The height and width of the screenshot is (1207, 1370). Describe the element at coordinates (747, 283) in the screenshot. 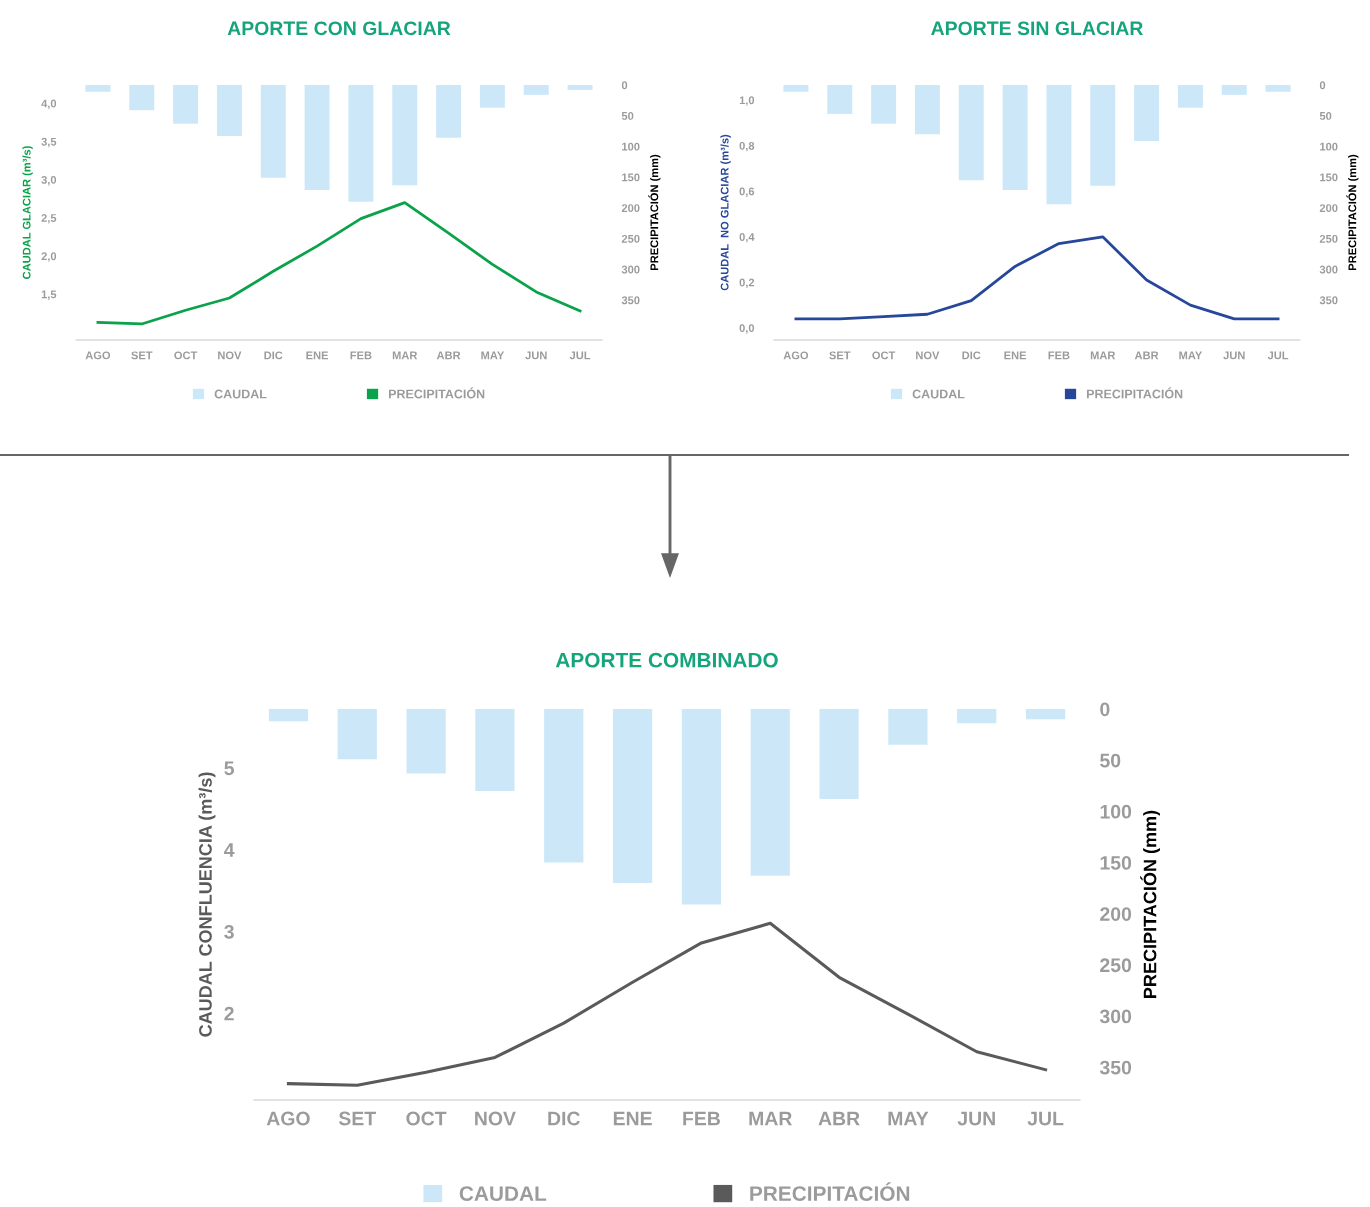

I see `y-tick-label: 0,2` at that location.